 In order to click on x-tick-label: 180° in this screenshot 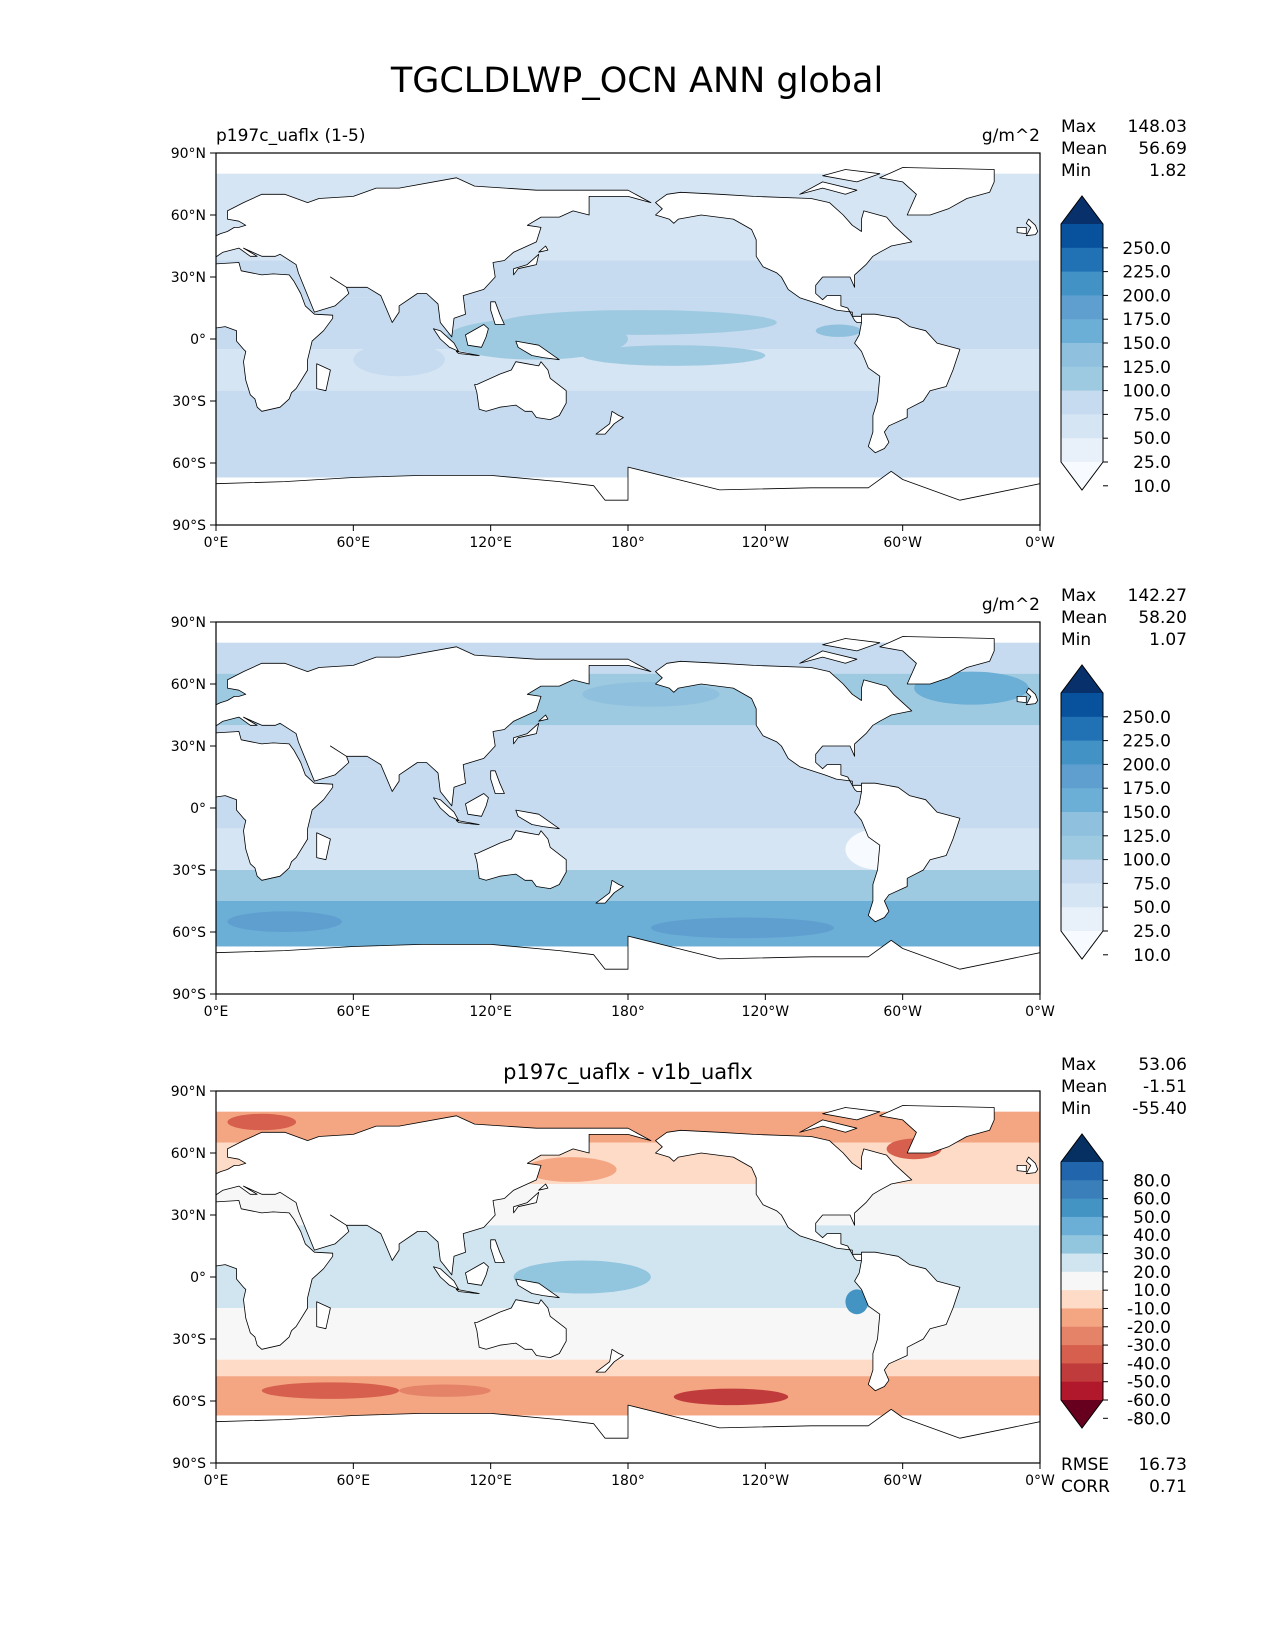, I will do `click(628, 543)`.